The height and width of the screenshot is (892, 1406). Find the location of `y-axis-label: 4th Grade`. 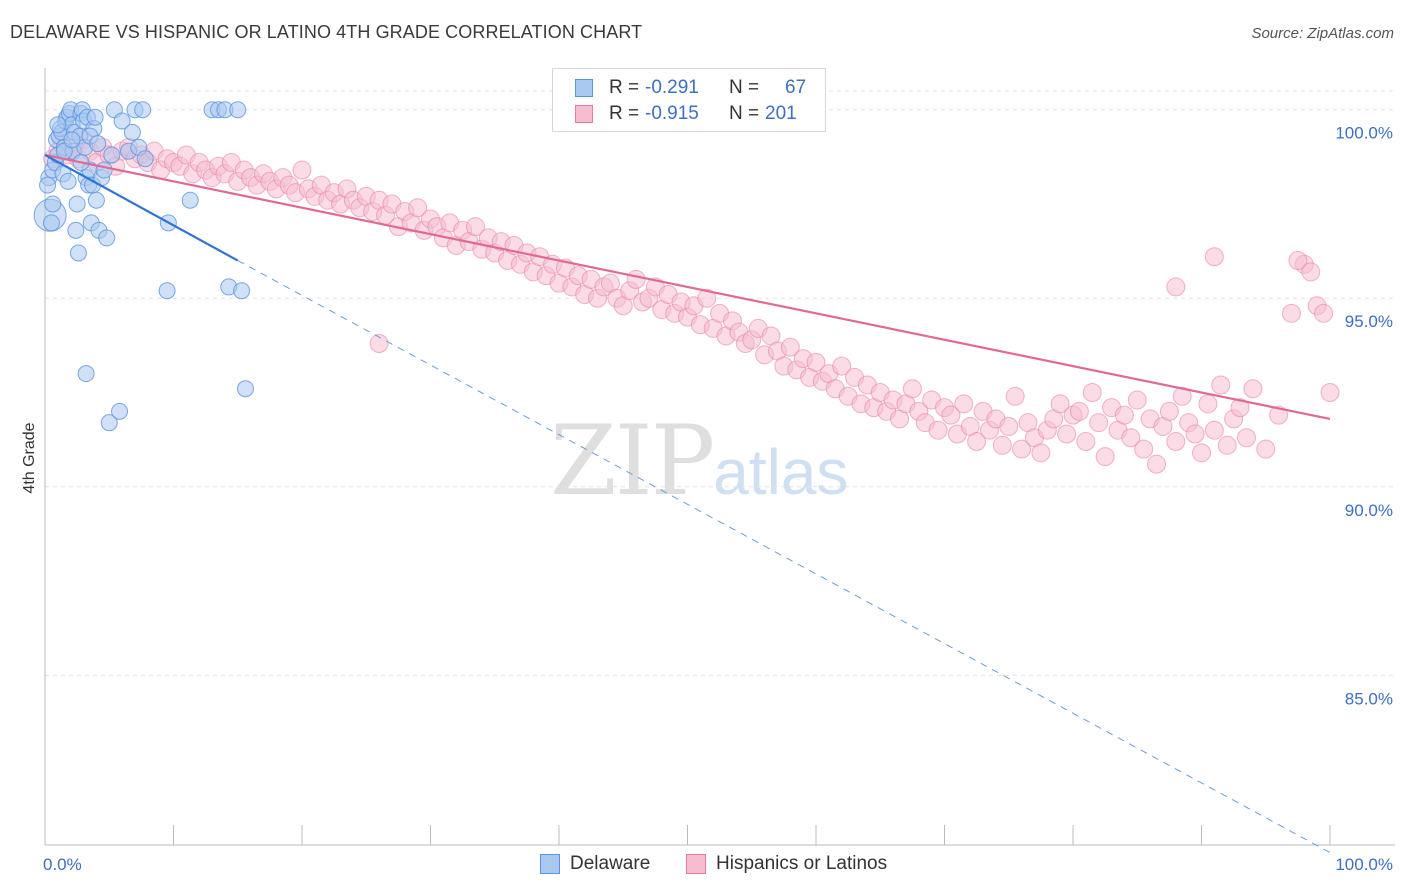

y-axis-label: 4th Grade is located at coordinates (29, 457).